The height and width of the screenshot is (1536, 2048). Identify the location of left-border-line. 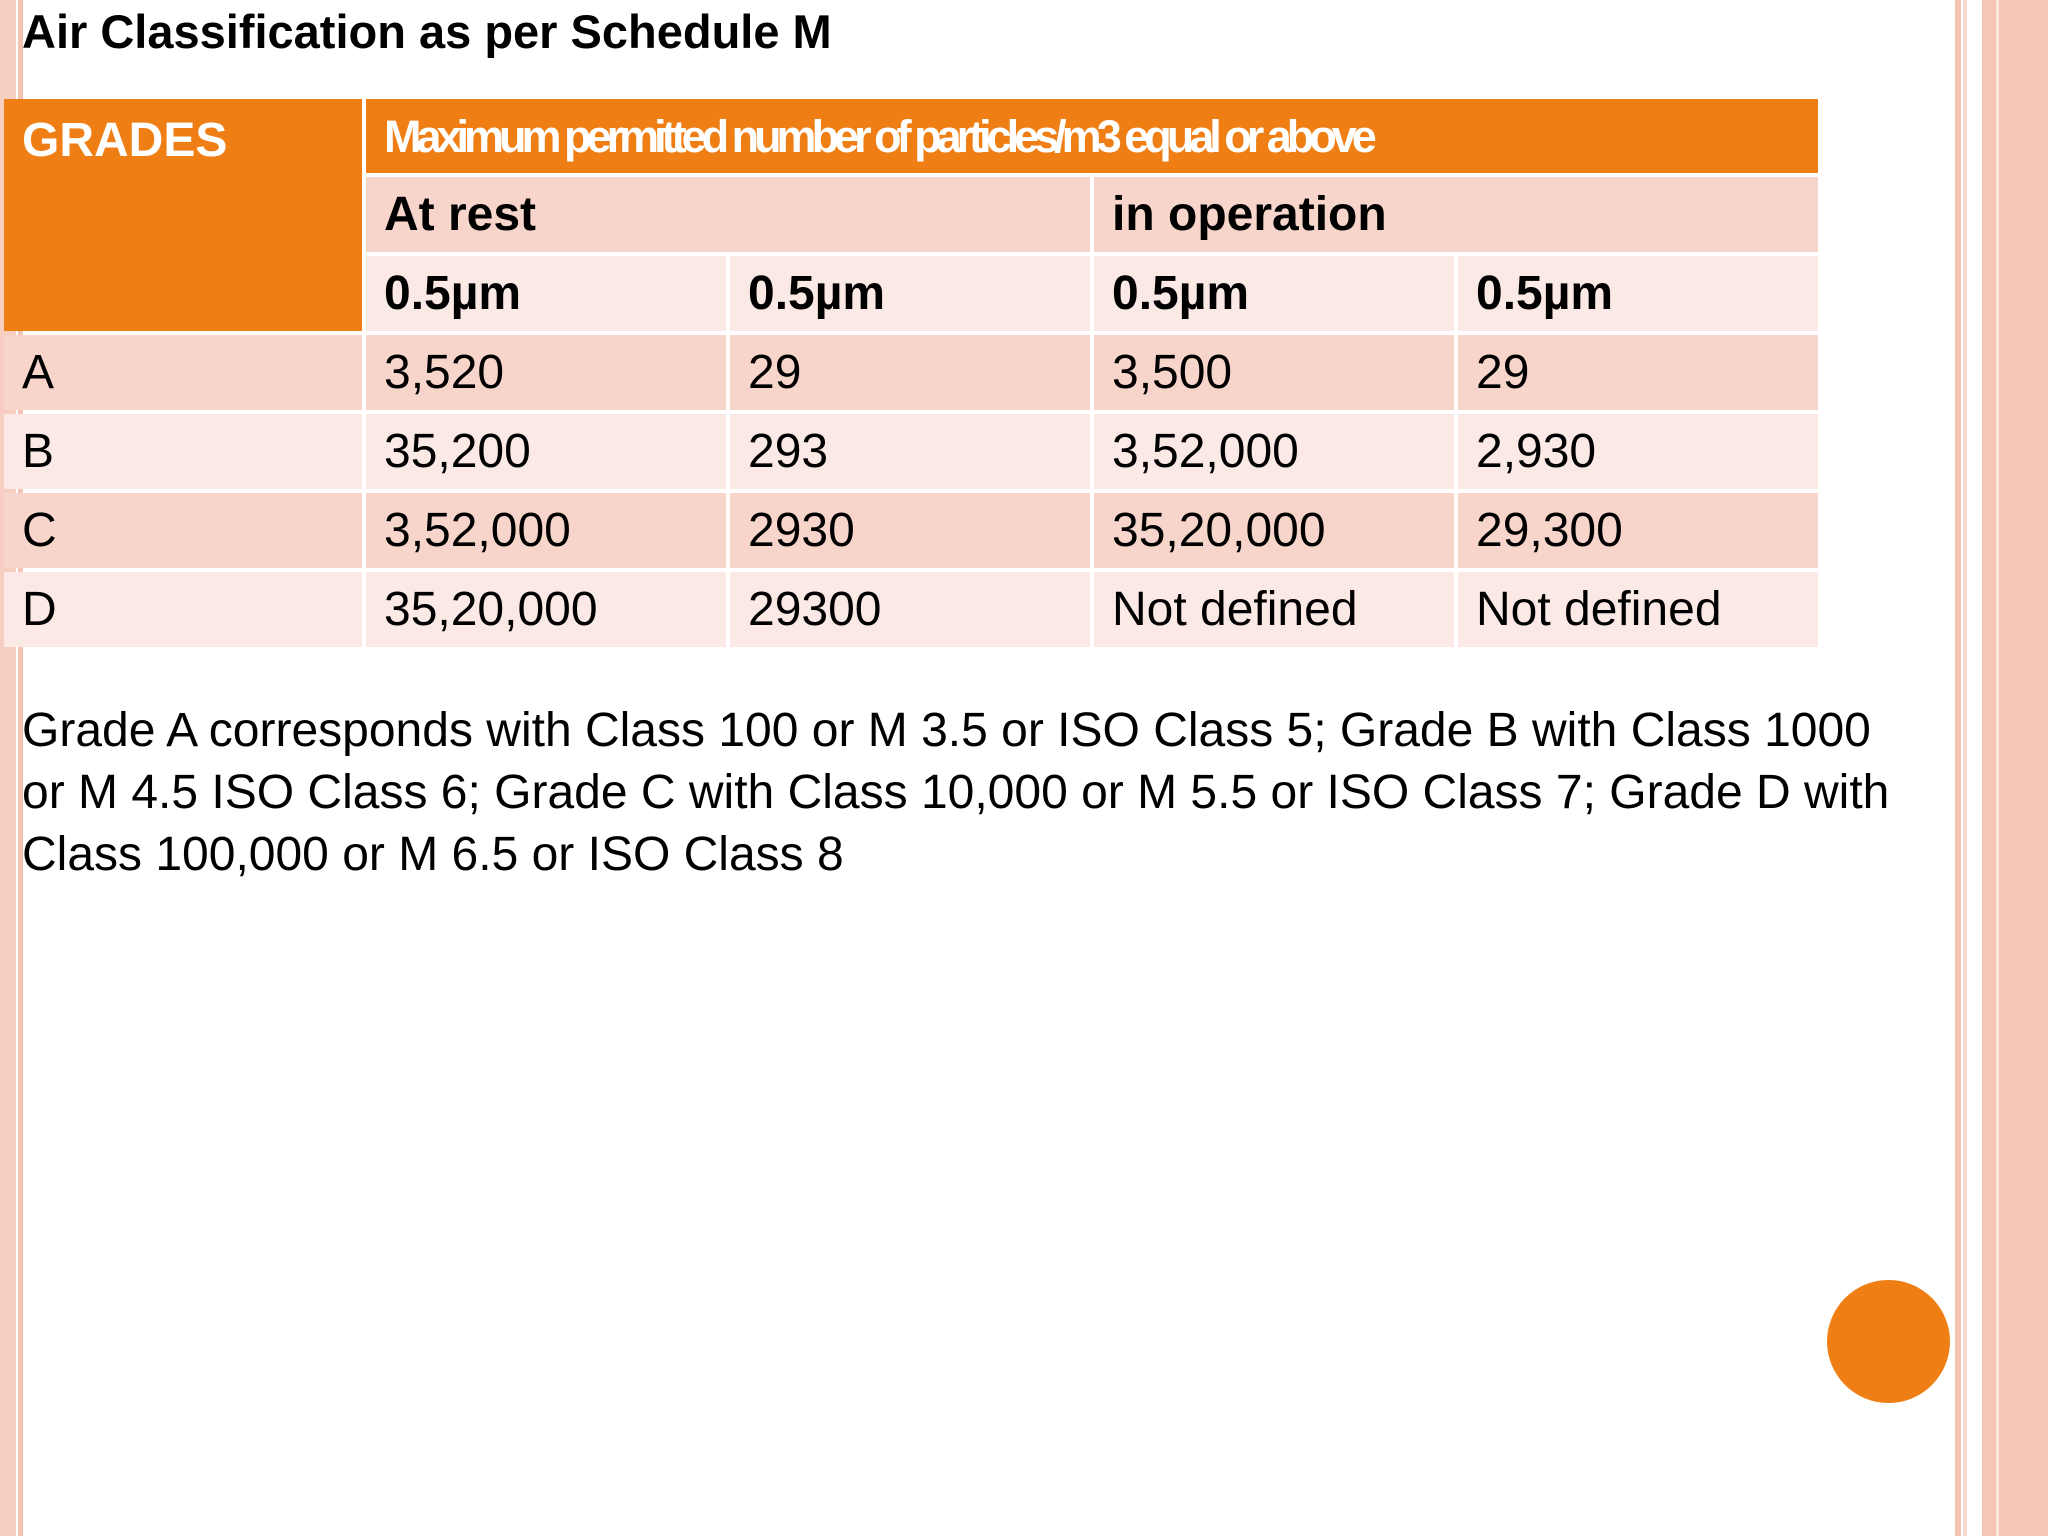
(20, 768).